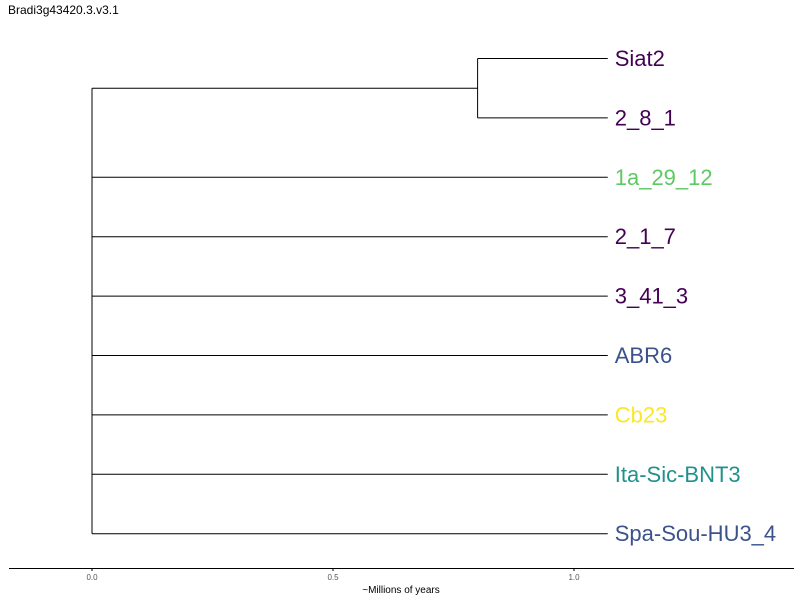  I want to click on axis-tick-label: 0.0, so click(92, 577).